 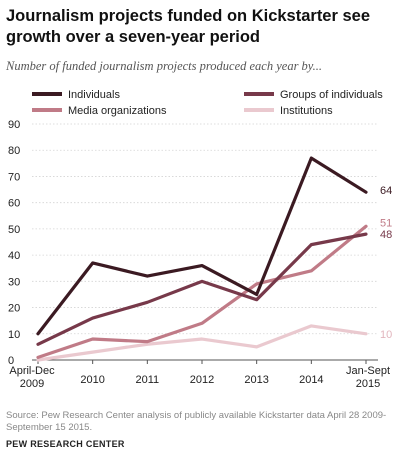 I want to click on x-tick-label: 2011, so click(x=148, y=380).